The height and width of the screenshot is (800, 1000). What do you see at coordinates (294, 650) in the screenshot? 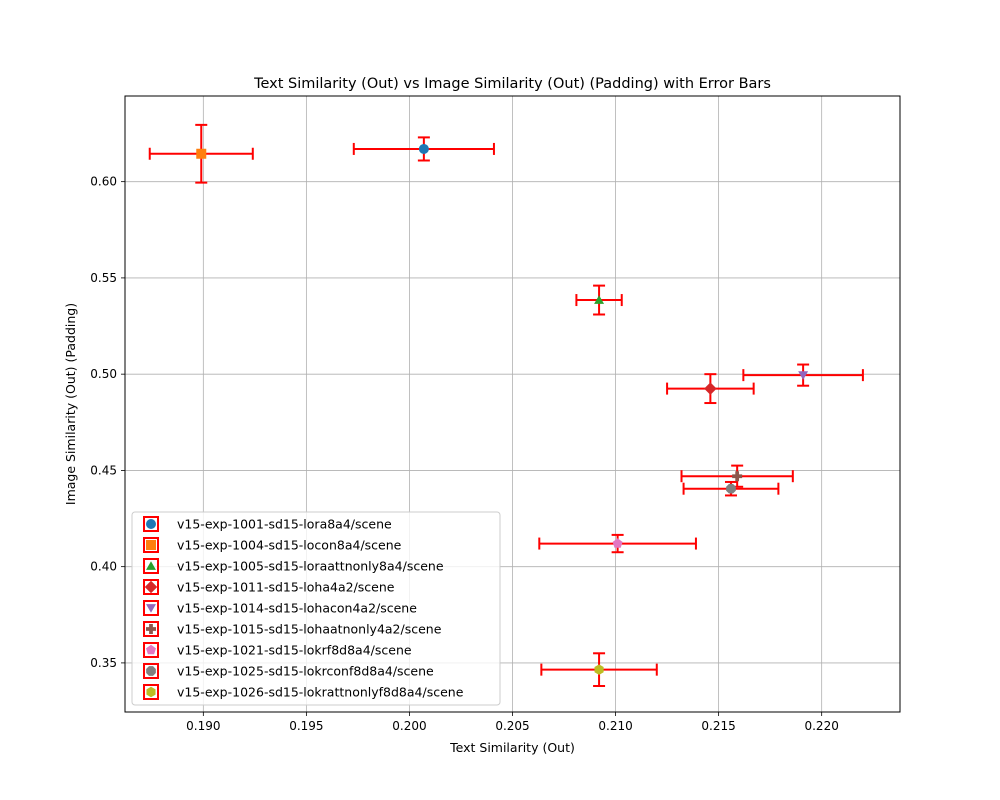
I see `legend-label: v15-exp-1021-sd15-lokrf8d8a4/scene` at bounding box center [294, 650].